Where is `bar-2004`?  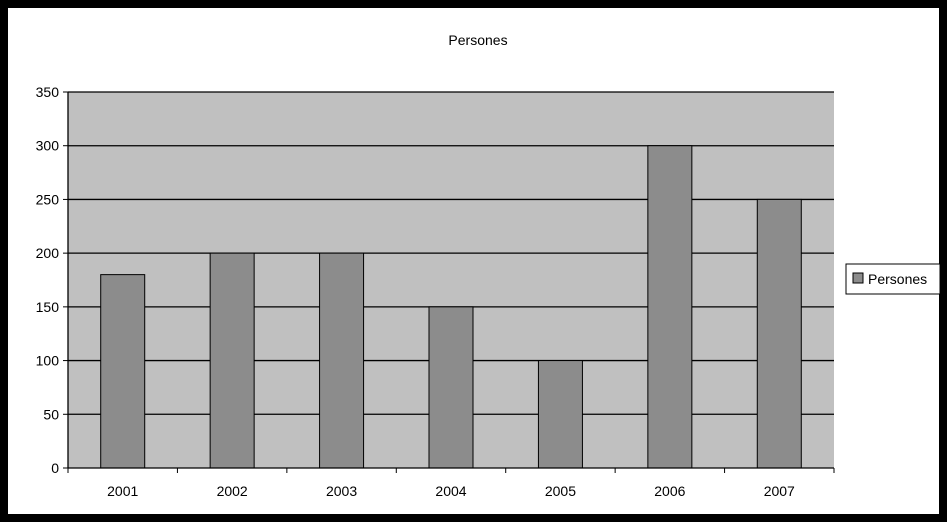
bar-2004 is located at coordinates (451, 387).